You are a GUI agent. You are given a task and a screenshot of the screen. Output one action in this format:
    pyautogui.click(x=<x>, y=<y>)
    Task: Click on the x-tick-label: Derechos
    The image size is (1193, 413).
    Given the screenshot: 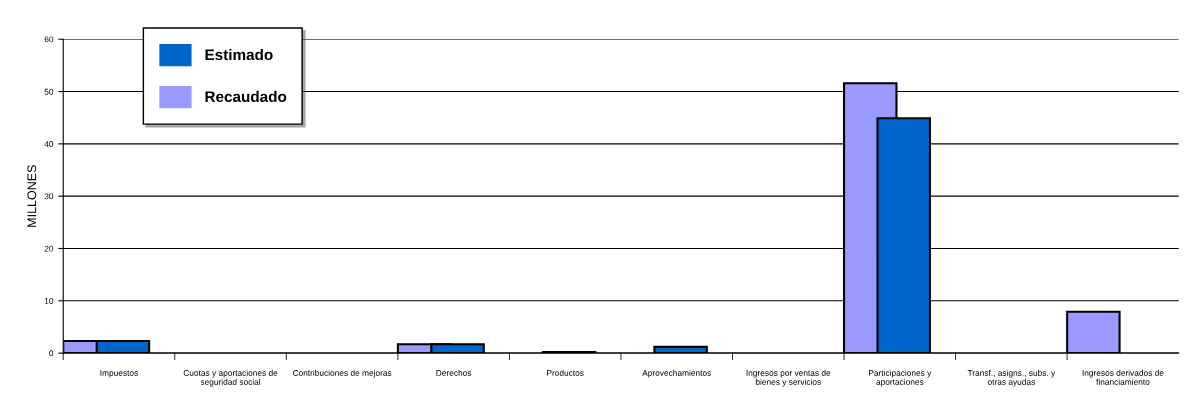 What is the action you would take?
    pyautogui.click(x=454, y=372)
    